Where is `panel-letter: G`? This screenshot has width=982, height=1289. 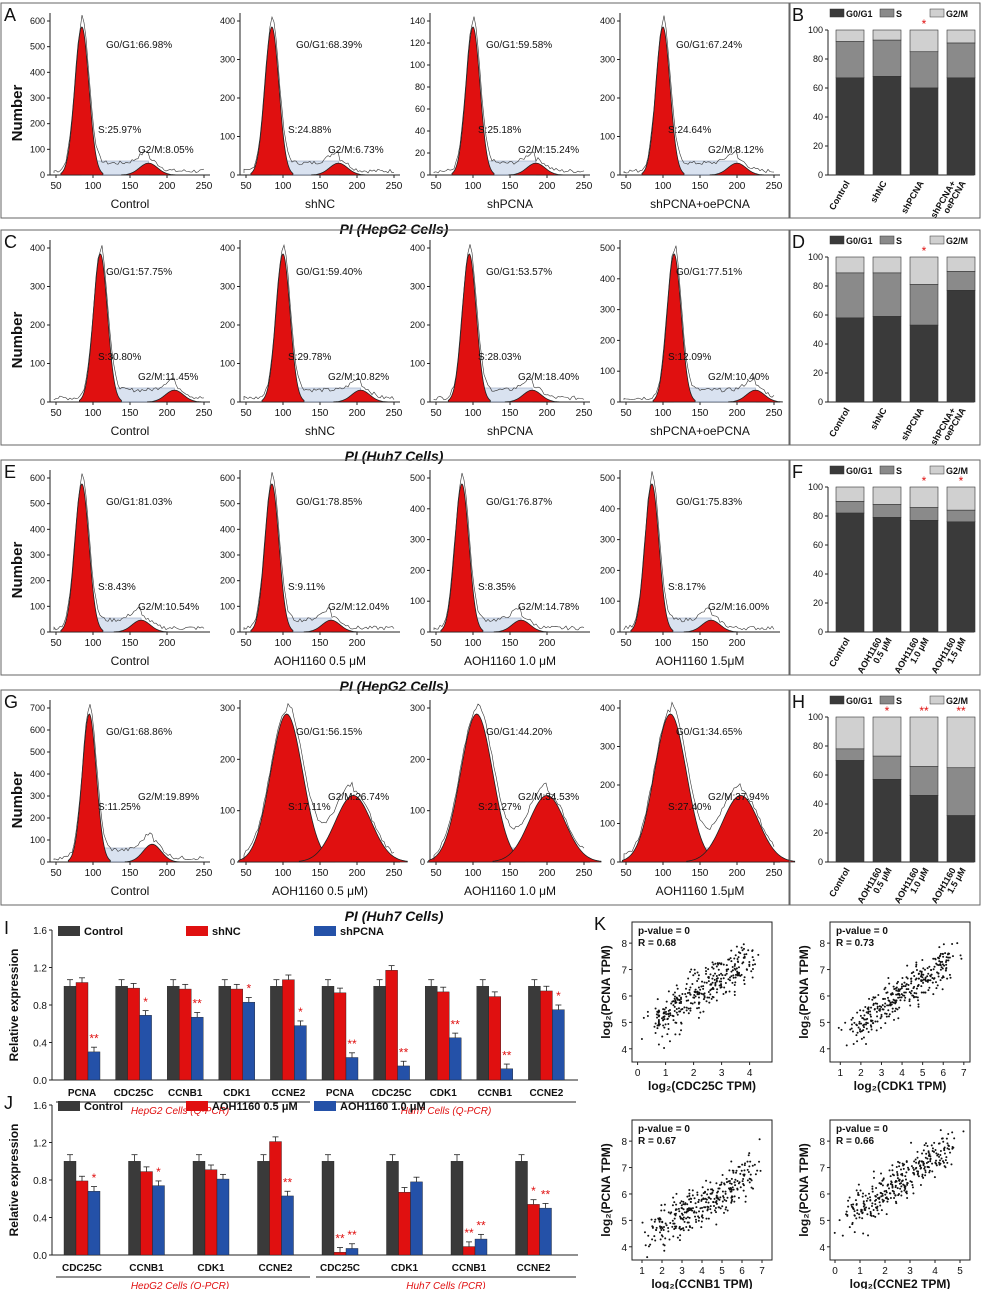 panel-letter: G is located at coordinates (11, 702).